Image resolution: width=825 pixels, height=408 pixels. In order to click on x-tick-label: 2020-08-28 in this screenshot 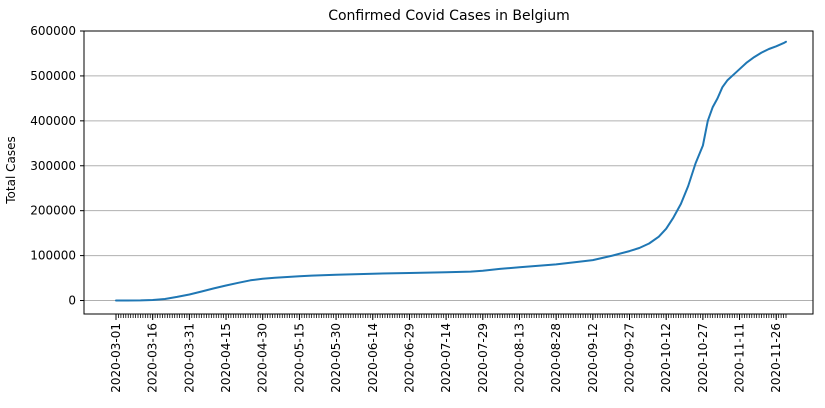, I will do `click(556, 358)`.